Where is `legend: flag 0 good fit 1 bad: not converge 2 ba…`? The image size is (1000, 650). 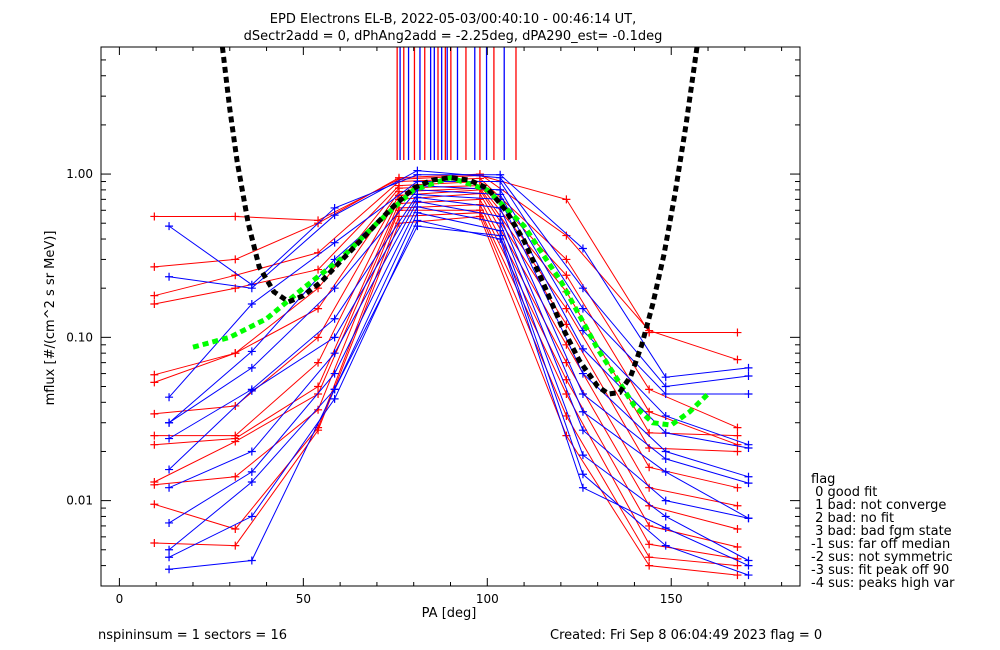
legend: flag 0 good fit 1 bad: not converge 2 ba… is located at coordinates (883, 531).